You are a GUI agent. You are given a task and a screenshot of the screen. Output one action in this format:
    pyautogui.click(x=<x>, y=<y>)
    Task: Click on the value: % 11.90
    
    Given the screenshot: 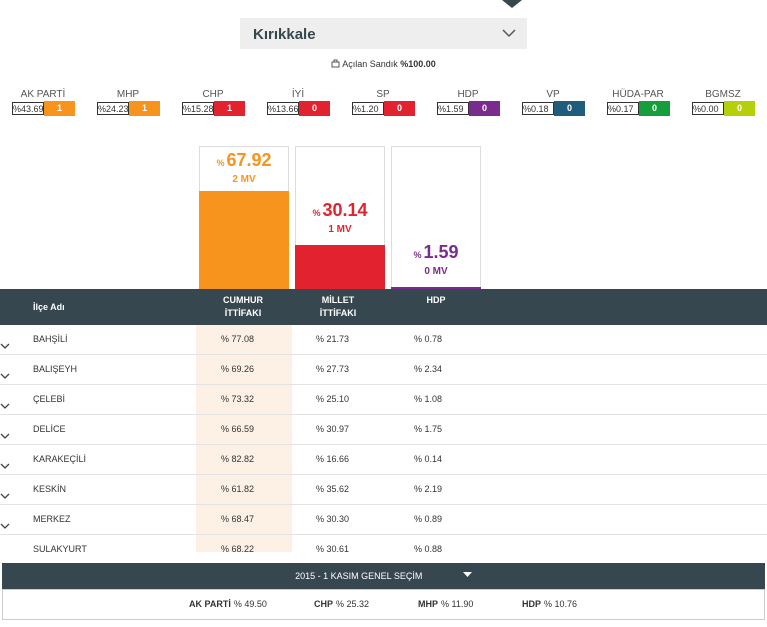 What is the action you would take?
    pyautogui.click(x=457, y=604)
    